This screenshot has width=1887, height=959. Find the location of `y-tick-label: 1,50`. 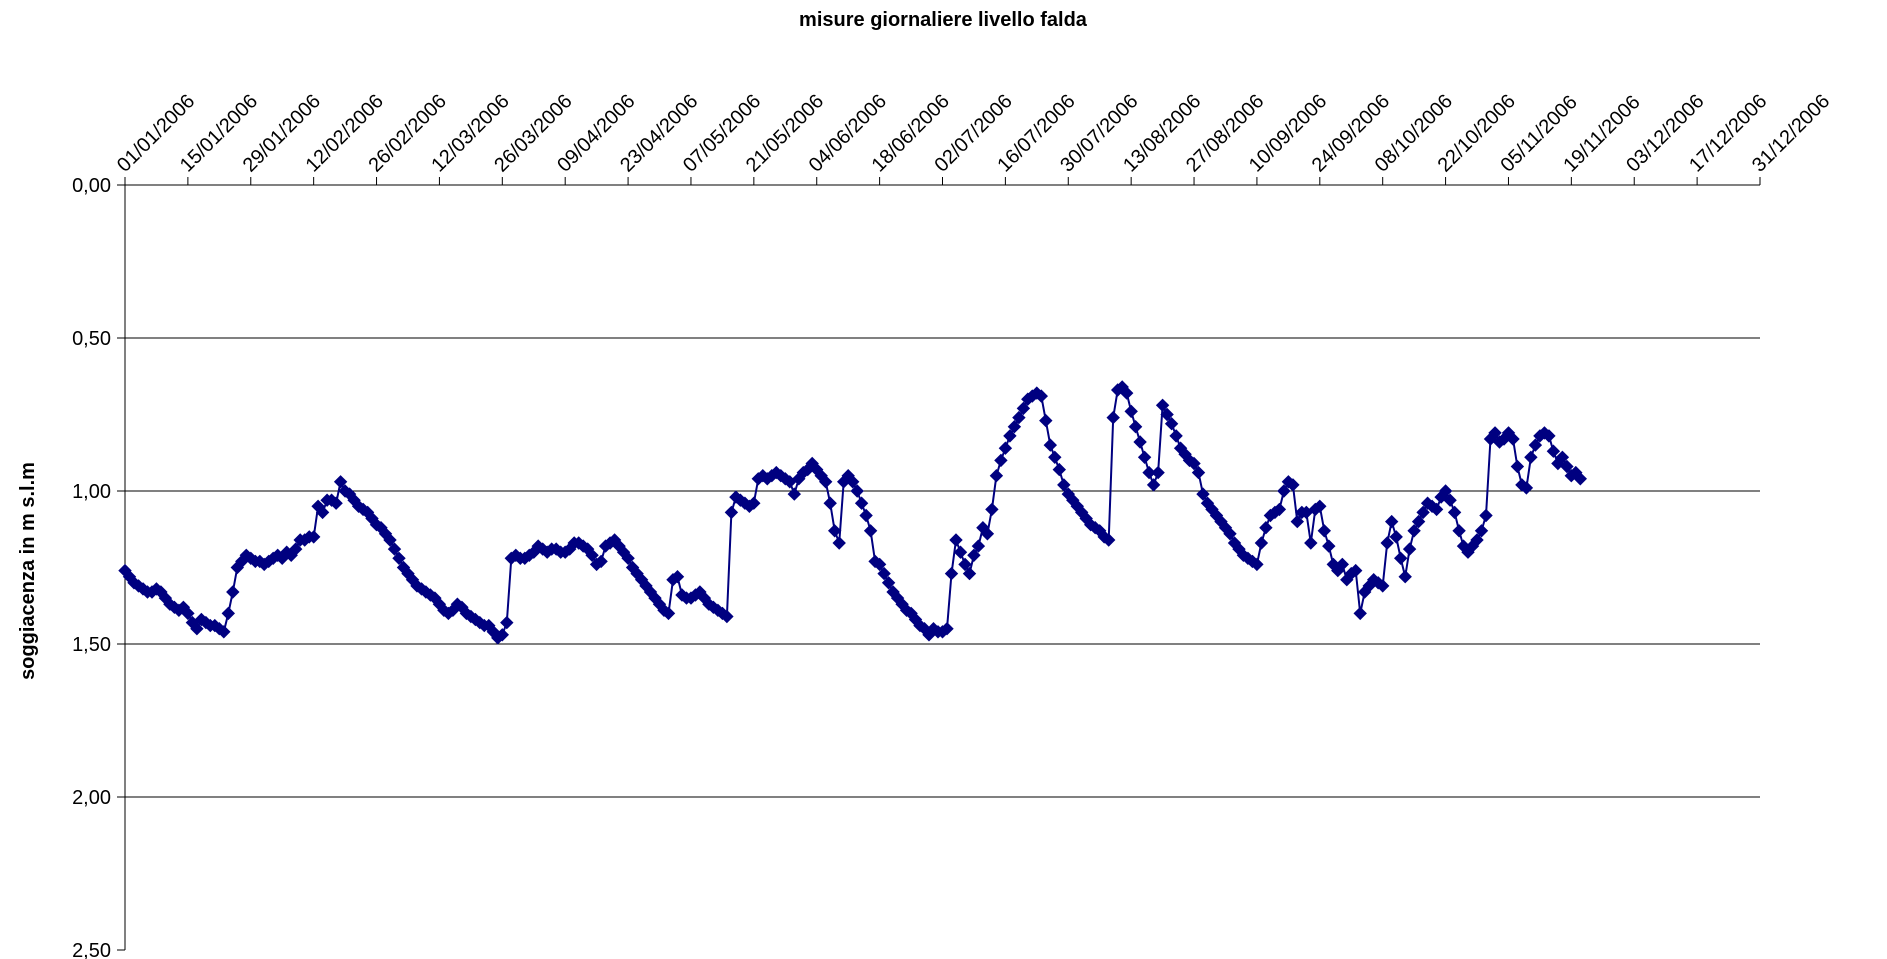

y-tick-label: 1,50 is located at coordinates (91, 645).